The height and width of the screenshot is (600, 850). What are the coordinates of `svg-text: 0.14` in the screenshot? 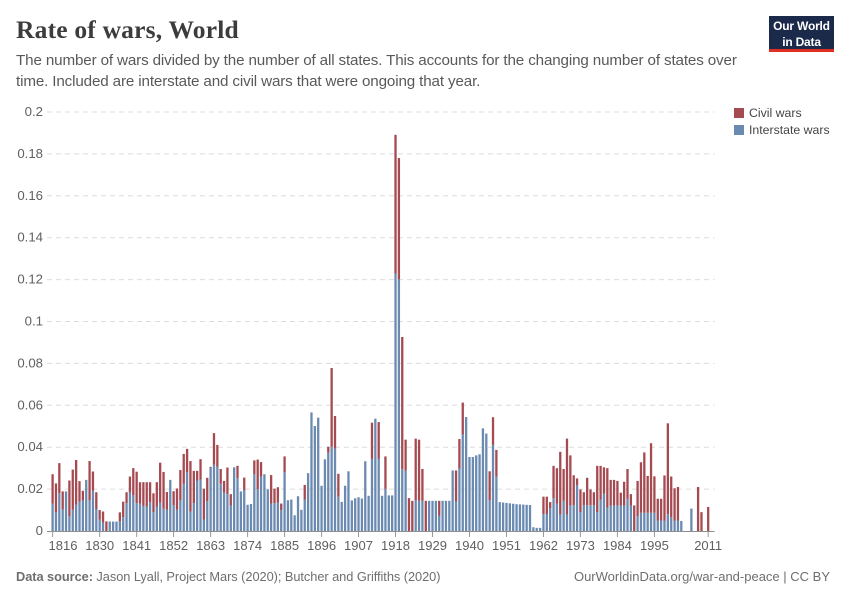 It's located at (30, 237).